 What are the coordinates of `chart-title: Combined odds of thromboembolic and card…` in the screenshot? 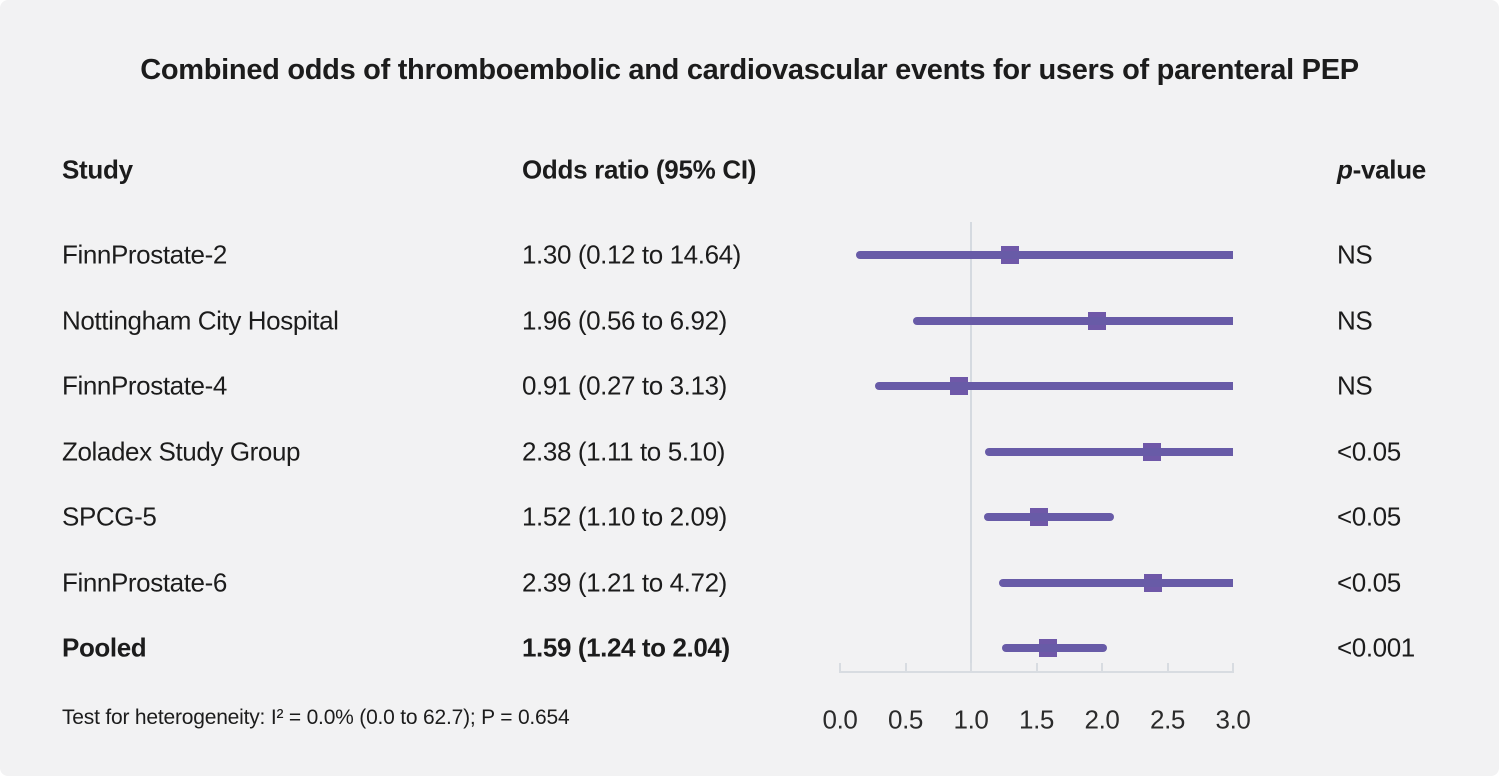 It's located at (749, 70).